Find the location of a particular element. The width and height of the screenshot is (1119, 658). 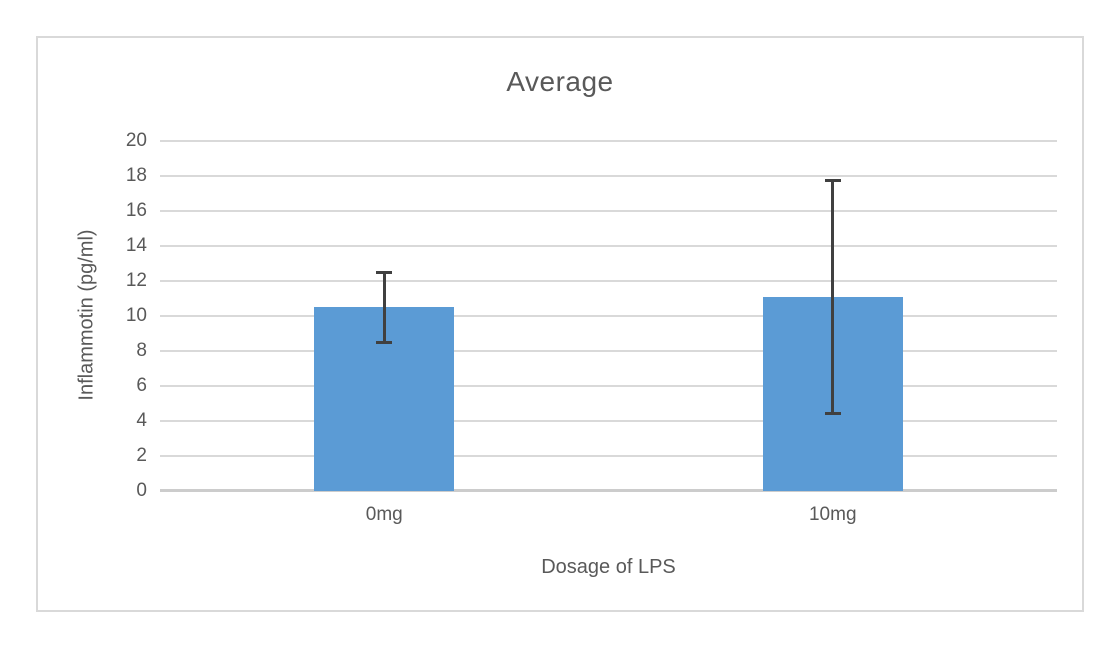

error-bar-bottom-cap-0mg is located at coordinates (384, 342).